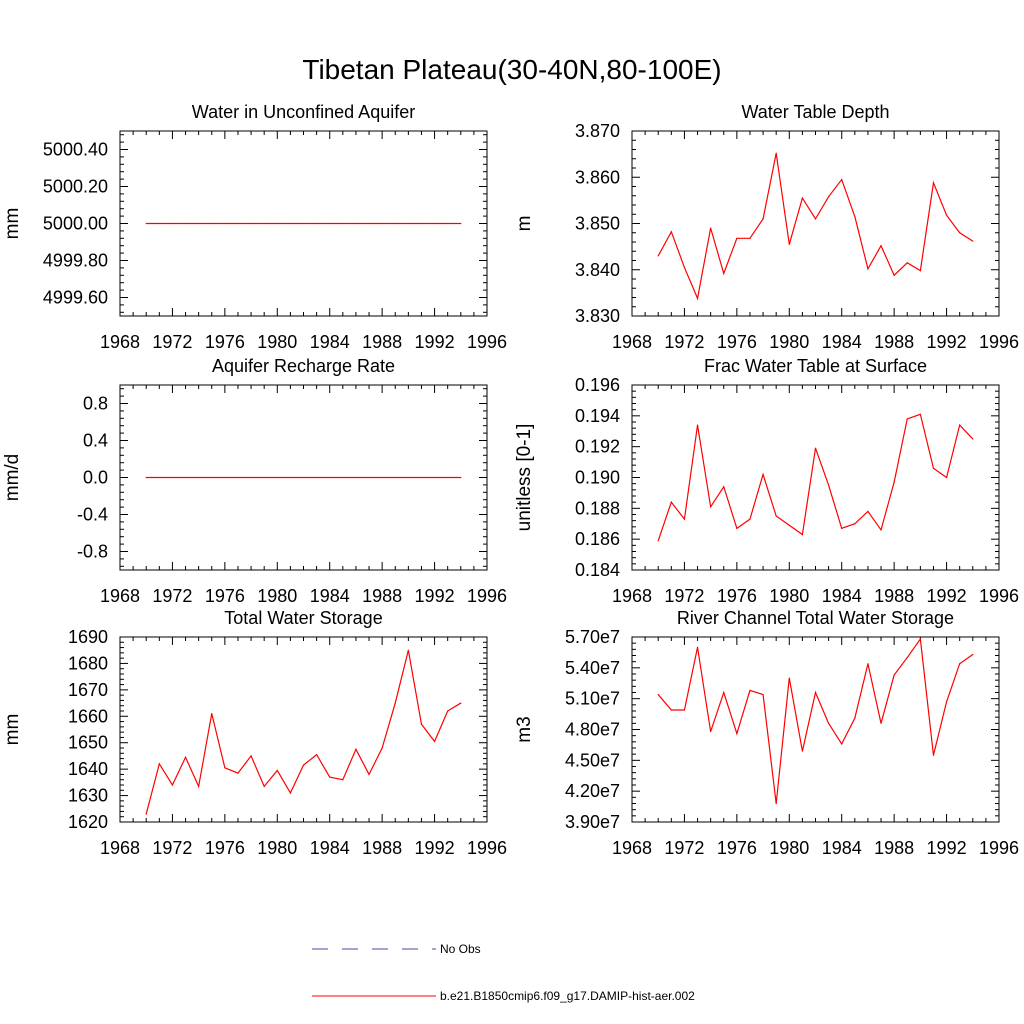  I want to click on panel-title: Water in Unconfined Aquifer, so click(303, 112).